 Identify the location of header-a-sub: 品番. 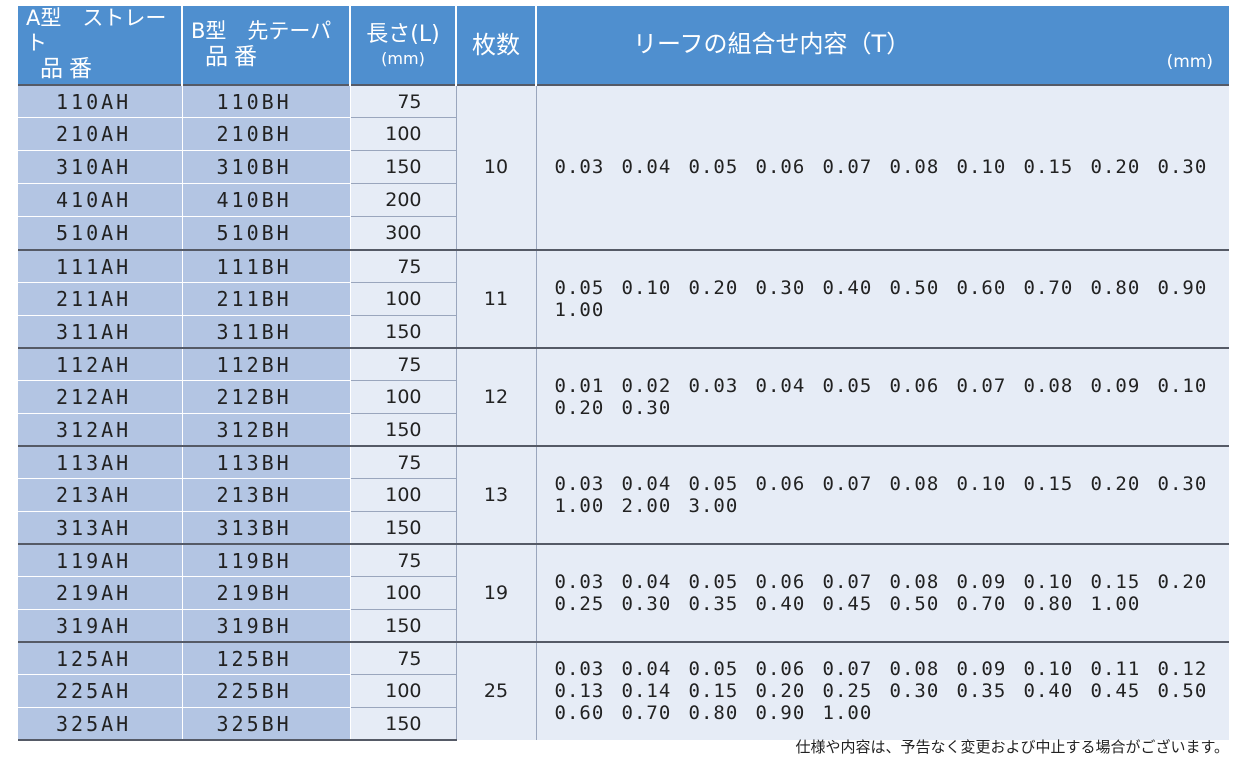
(69, 69).